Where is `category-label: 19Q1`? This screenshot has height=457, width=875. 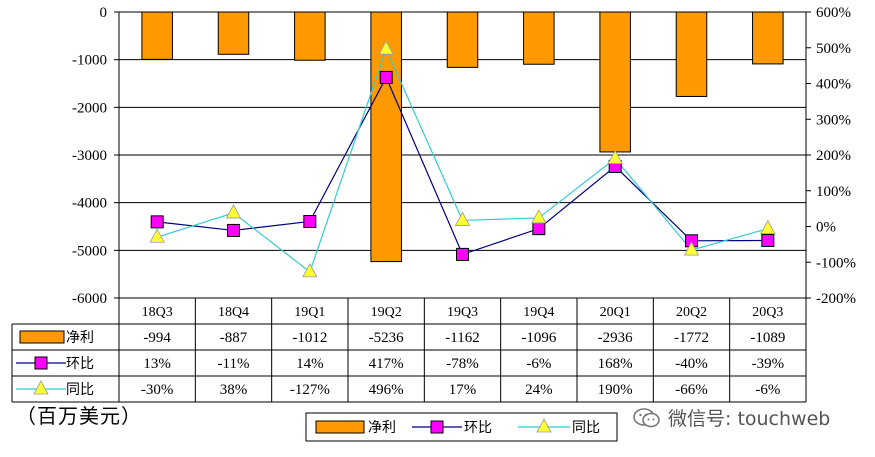
category-label: 19Q1 is located at coordinates (309, 312).